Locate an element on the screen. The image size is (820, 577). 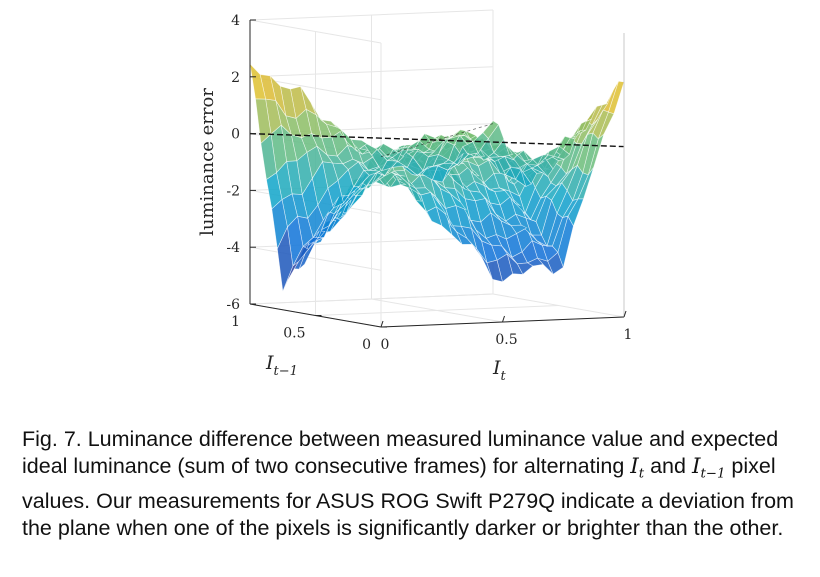
caption-var-it: It is located at coordinates (637, 468).